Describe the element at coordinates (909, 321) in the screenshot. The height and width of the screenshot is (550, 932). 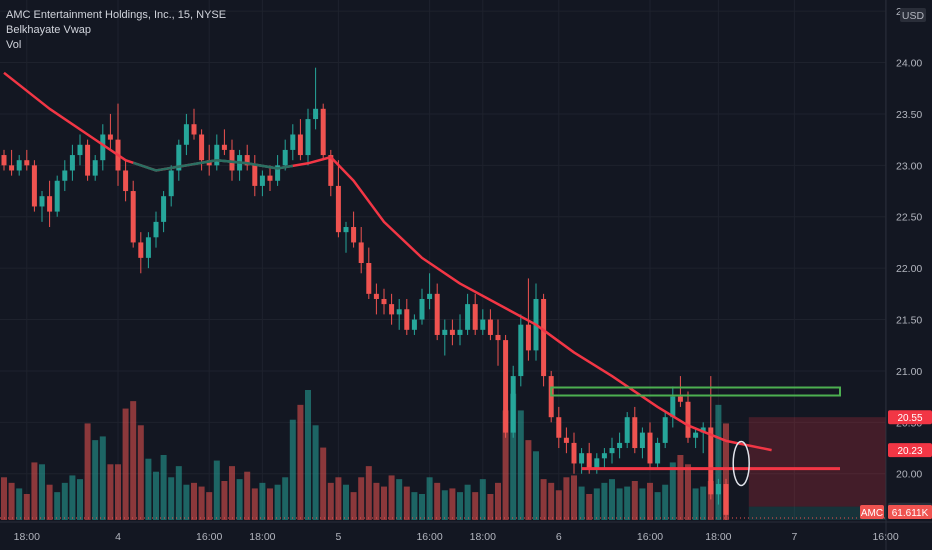
I see `price-tick-label: 21.50` at that location.